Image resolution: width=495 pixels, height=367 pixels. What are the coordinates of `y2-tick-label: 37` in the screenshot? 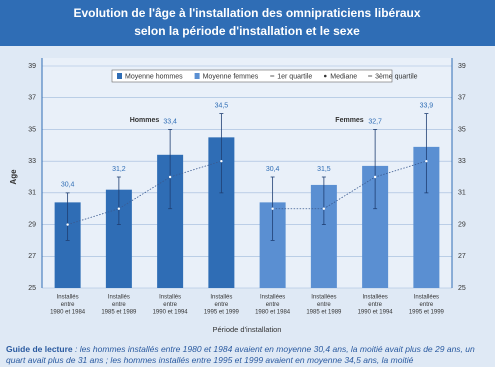 It's located at (462, 98).